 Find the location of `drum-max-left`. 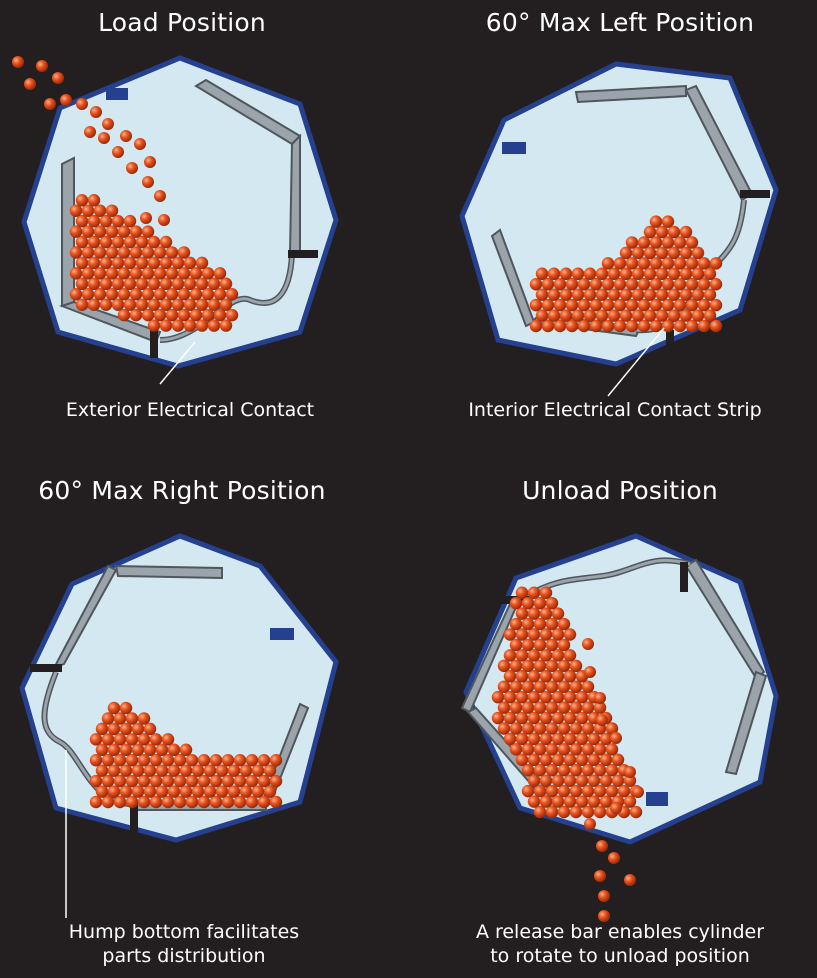

drum-max-left is located at coordinates (619, 214).